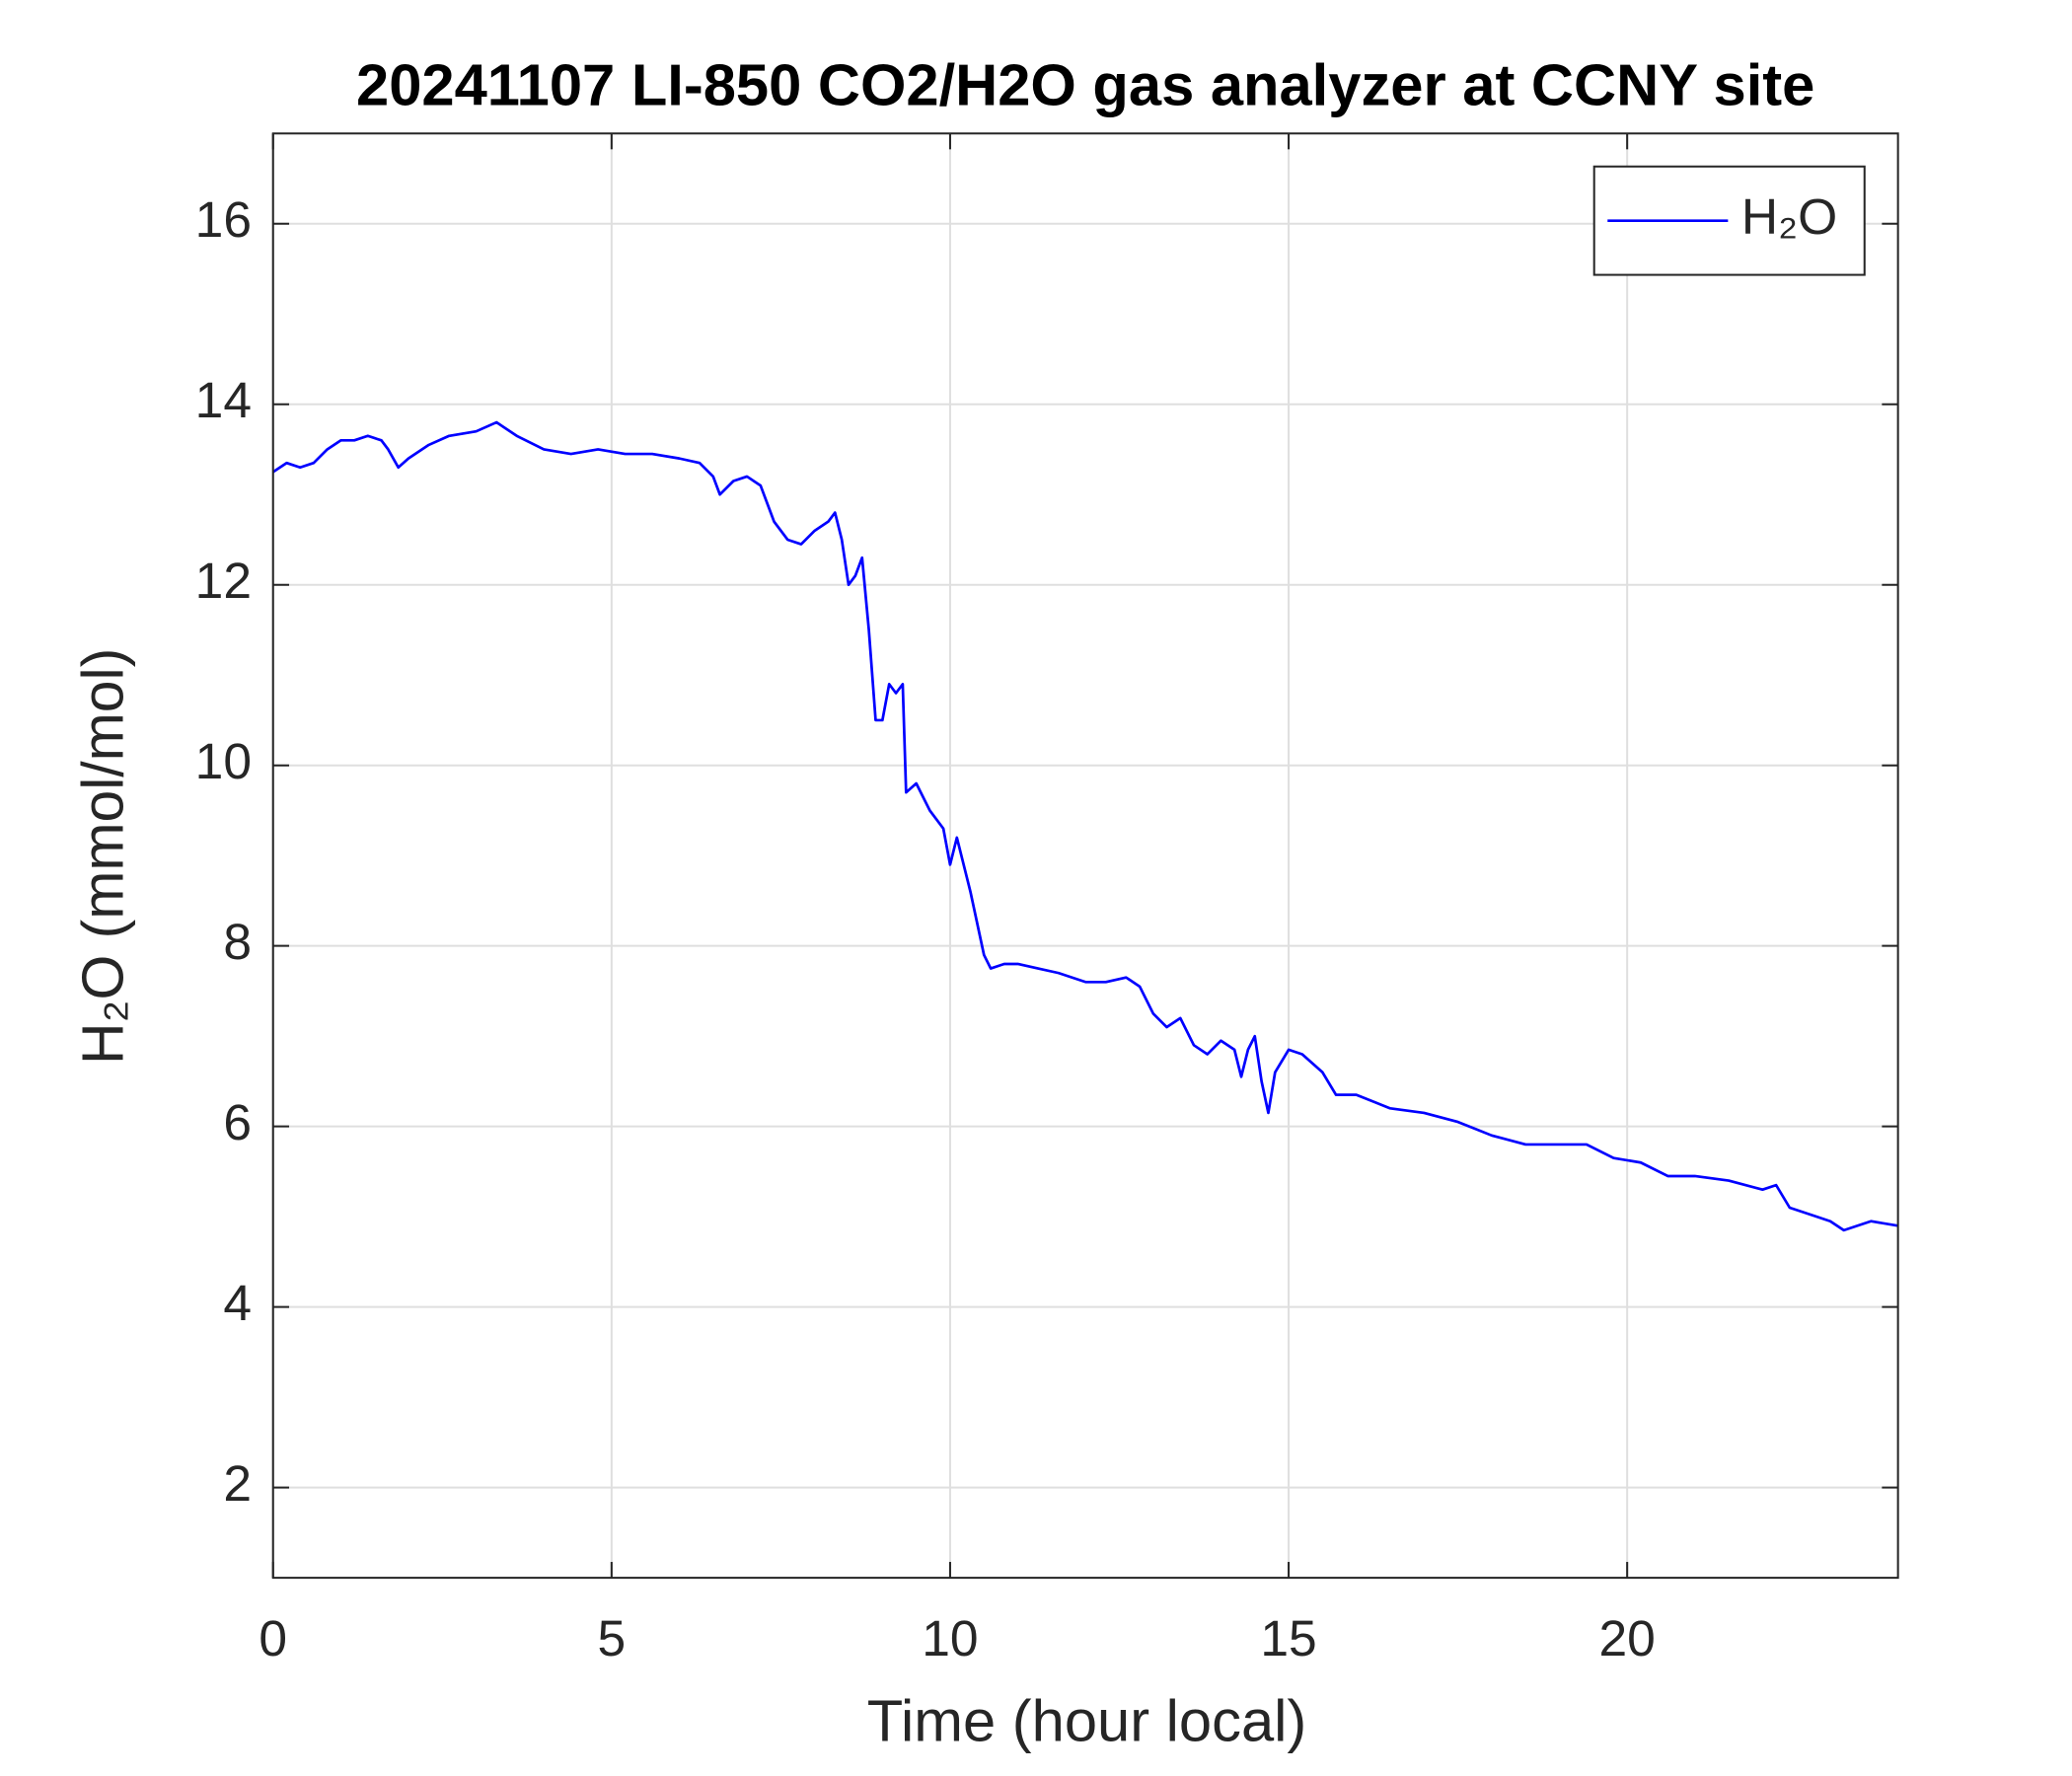  Describe the element at coordinates (273, 1638) in the screenshot. I see `x-tick-label: 0` at that location.